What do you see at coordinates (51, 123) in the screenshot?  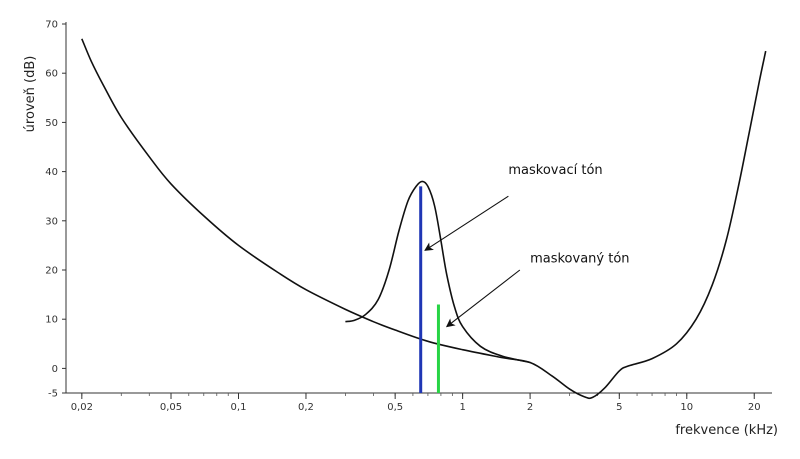 I see `y-tick-label: 50` at bounding box center [51, 123].